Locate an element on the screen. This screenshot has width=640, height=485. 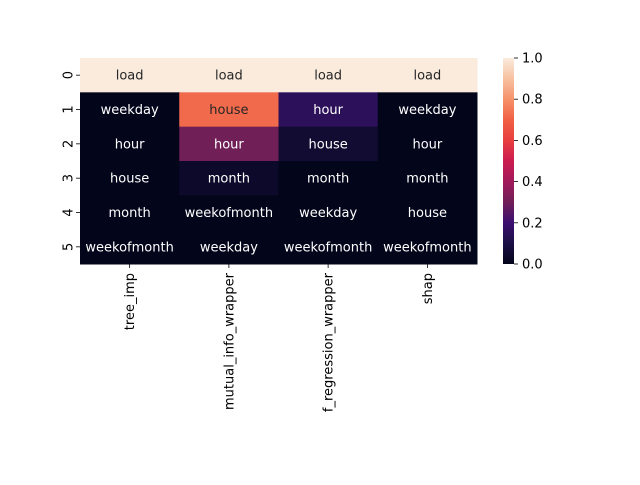
x-tick-label: tree_imp is located at coordinates (130, 301).